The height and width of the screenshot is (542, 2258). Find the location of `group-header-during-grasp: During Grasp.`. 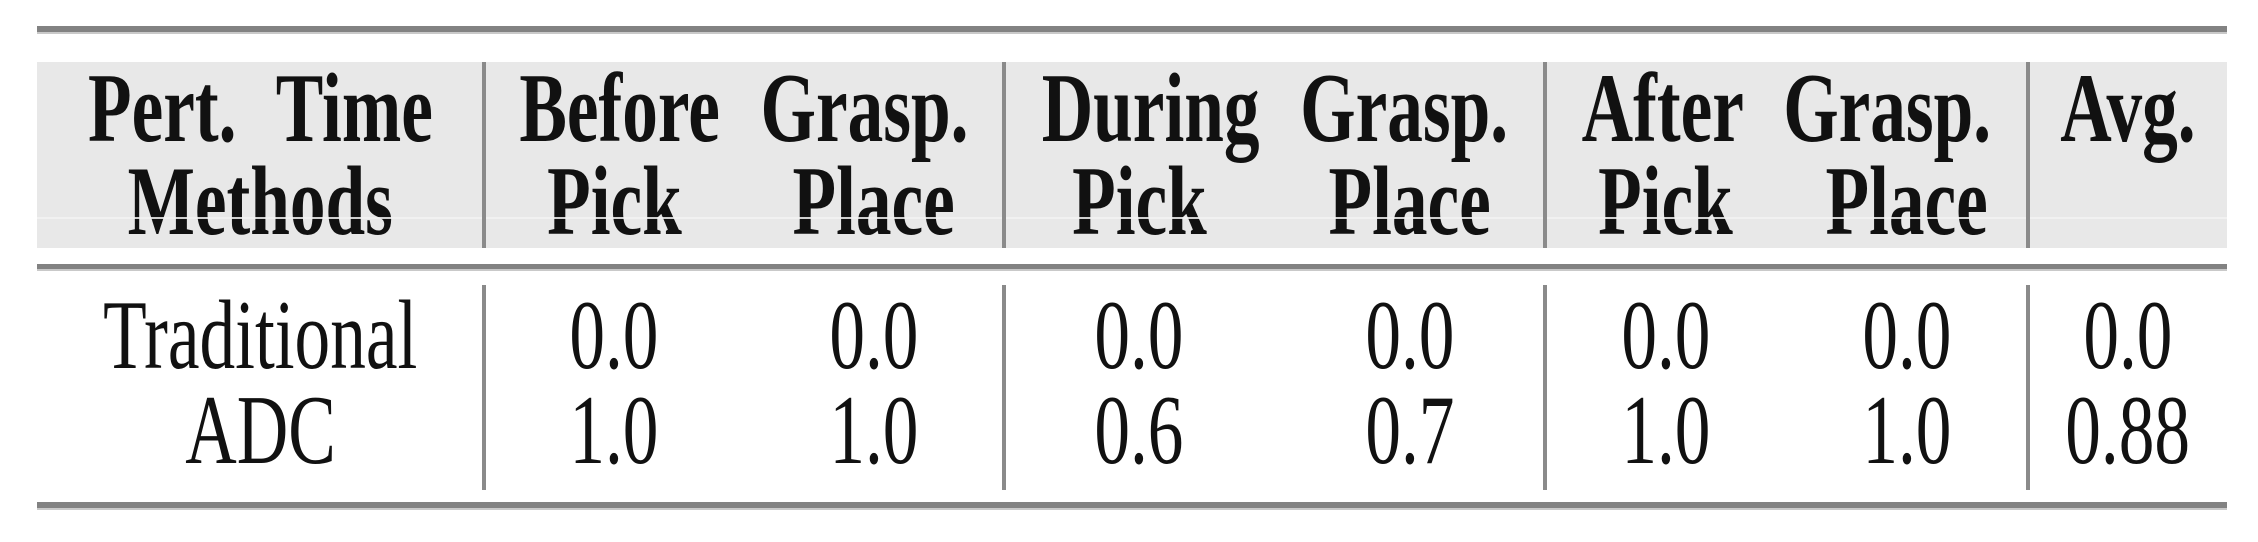

group-header-during-grasp: During Grasp. is located at coordinates (1274, 108).